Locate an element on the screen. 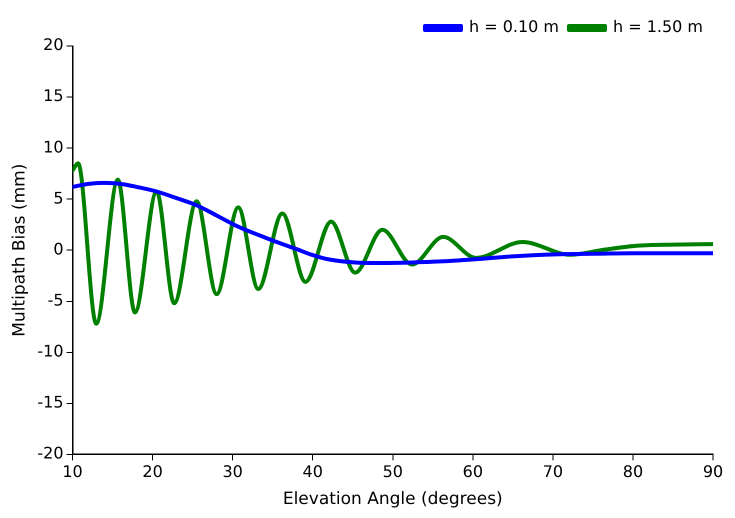 The height and width of the screenshot is (518, 735). y-tick-label: 10 is located at coordinates (53, 146).